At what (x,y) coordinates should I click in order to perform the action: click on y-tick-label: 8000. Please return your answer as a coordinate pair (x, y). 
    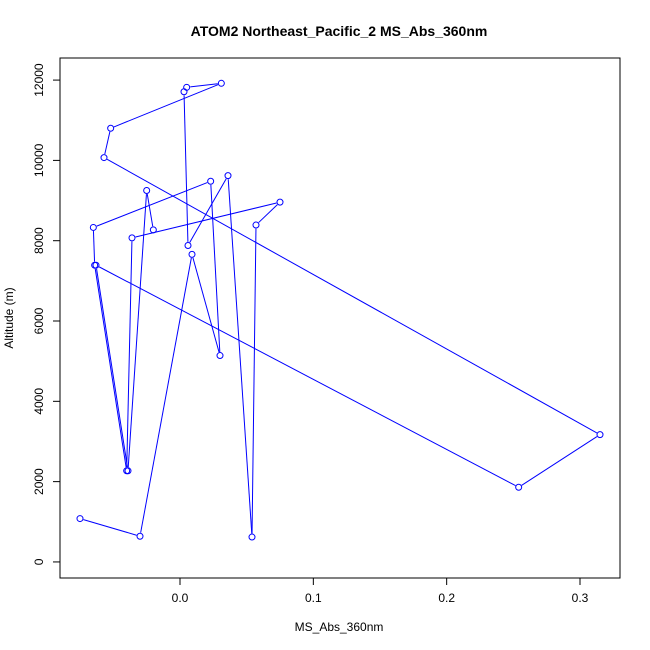
    Looking at the image, I should click on (39, 240).